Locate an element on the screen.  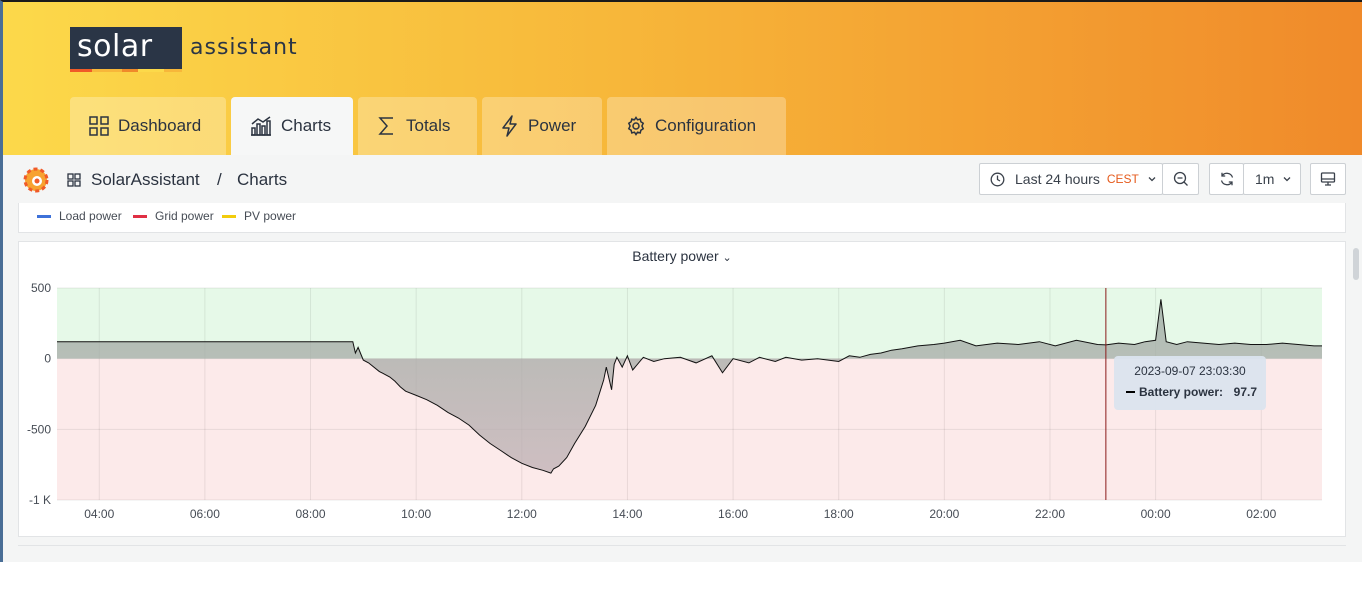
legend-item-grid-power: Grid power is located at coordinates (173, 216).